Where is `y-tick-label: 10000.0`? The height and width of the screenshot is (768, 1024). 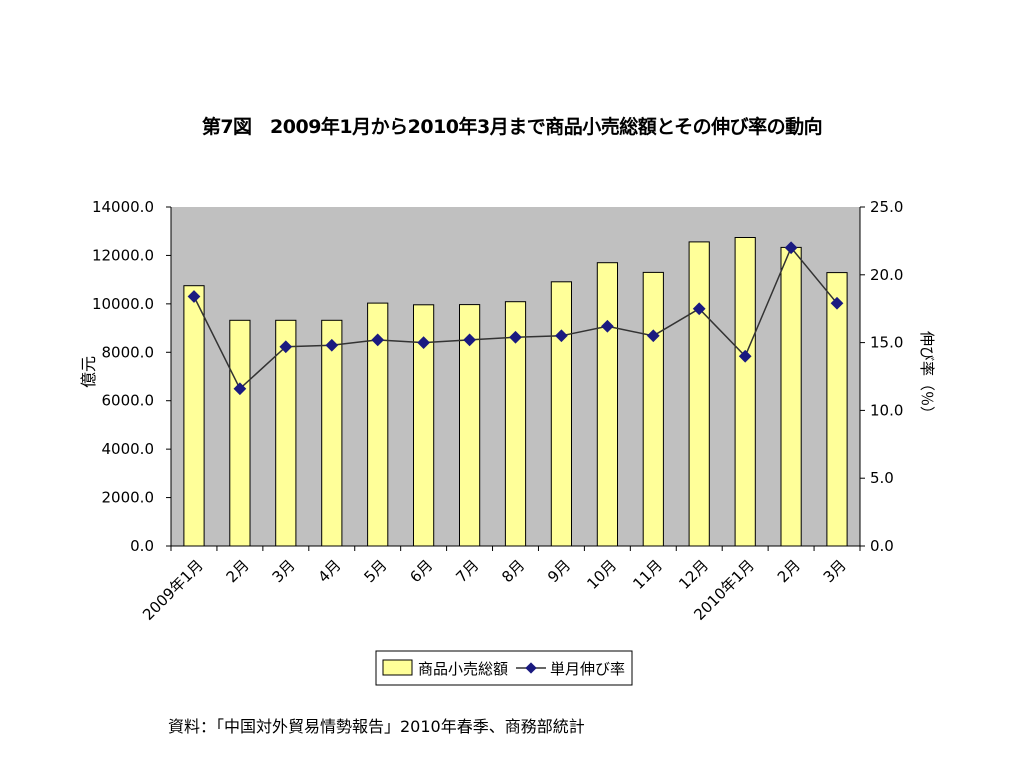
y-tick-label: 10000.0 is located at coordinates (123, 304).